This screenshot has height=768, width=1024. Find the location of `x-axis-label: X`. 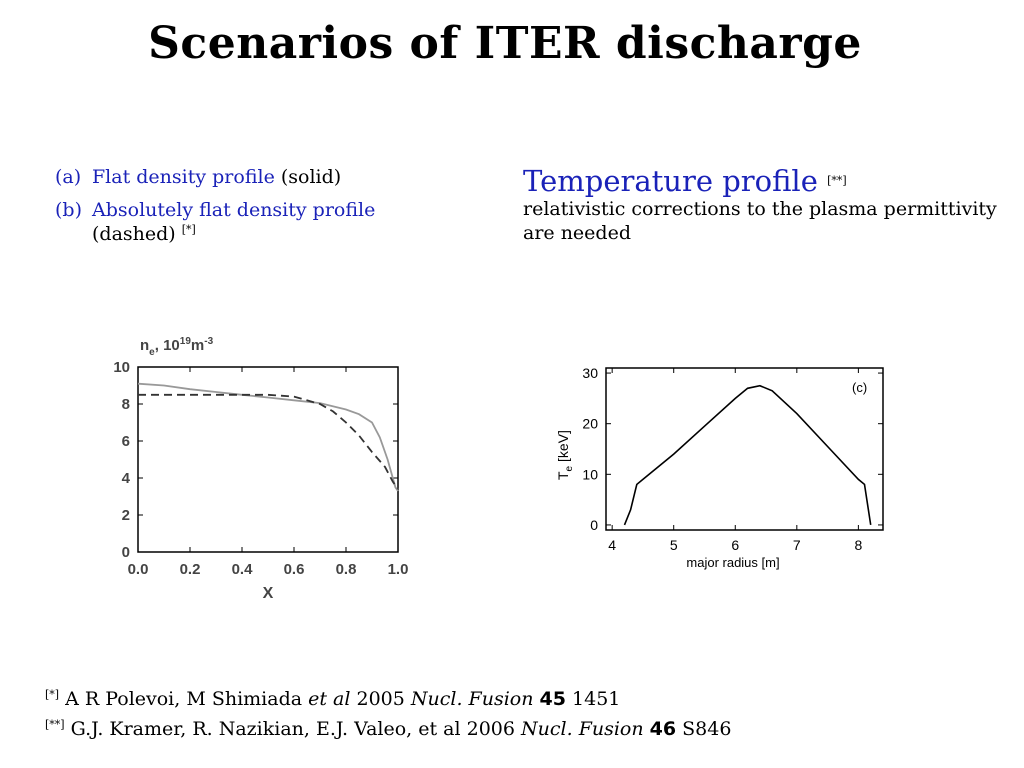

x-axis-label: X is located at coordinates (268, 593).